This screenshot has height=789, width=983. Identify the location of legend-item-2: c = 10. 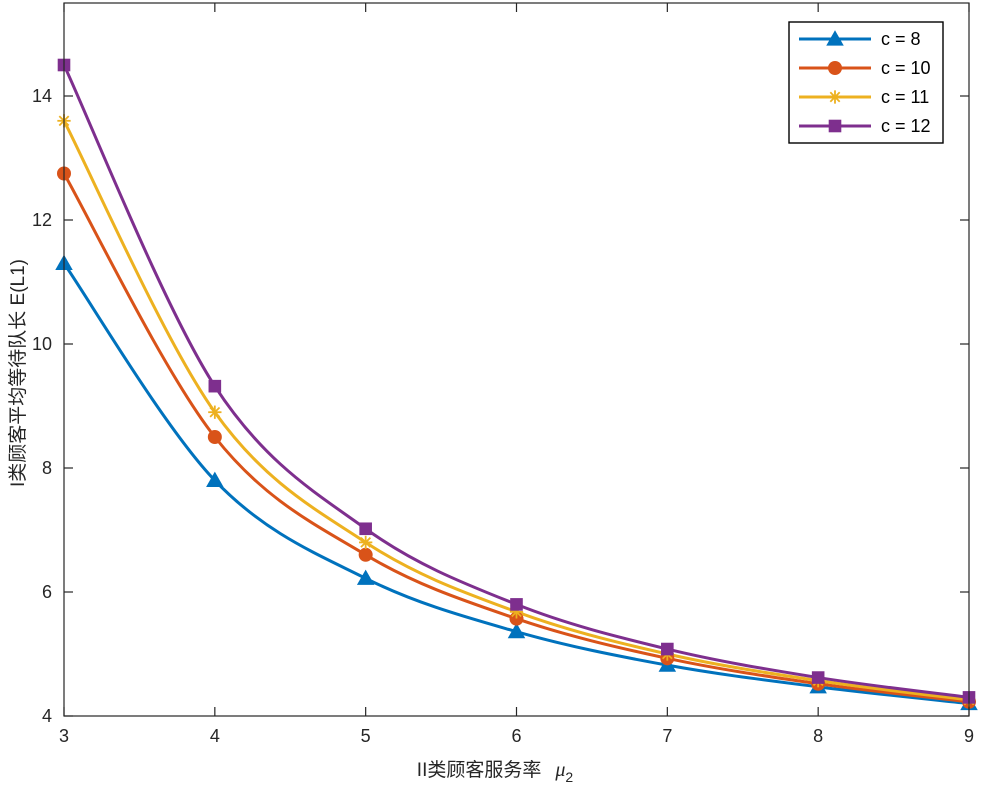
(865, 68).